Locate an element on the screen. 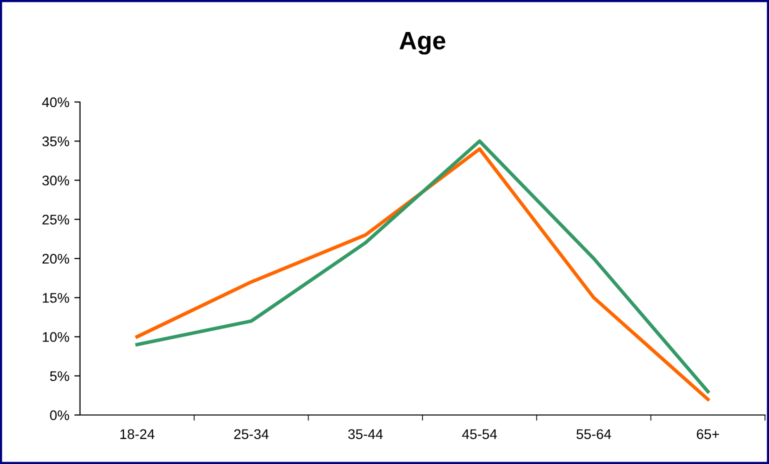 The height and width of the screenshot is (464, 769). x-tick-label: 25-34 is located at coordinates (251, 434).